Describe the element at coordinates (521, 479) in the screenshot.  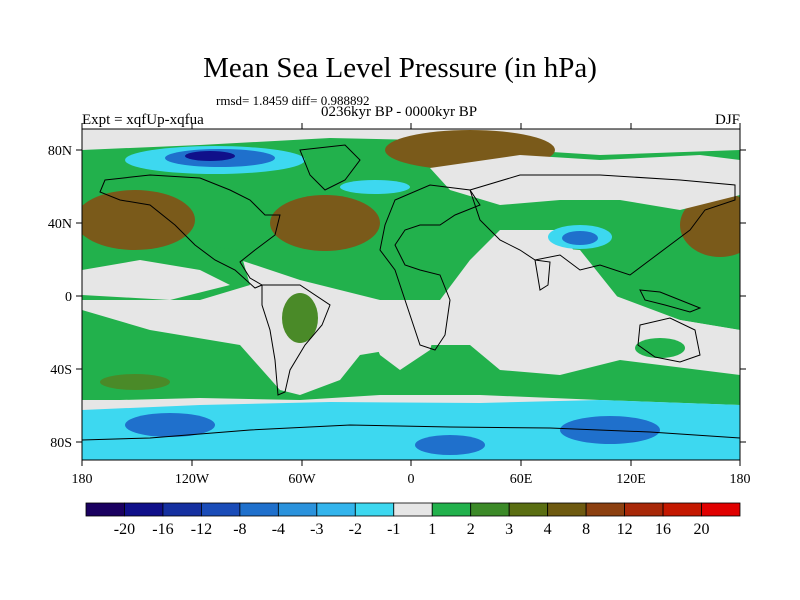
I see `lon-label-60e: 60E` at that location.